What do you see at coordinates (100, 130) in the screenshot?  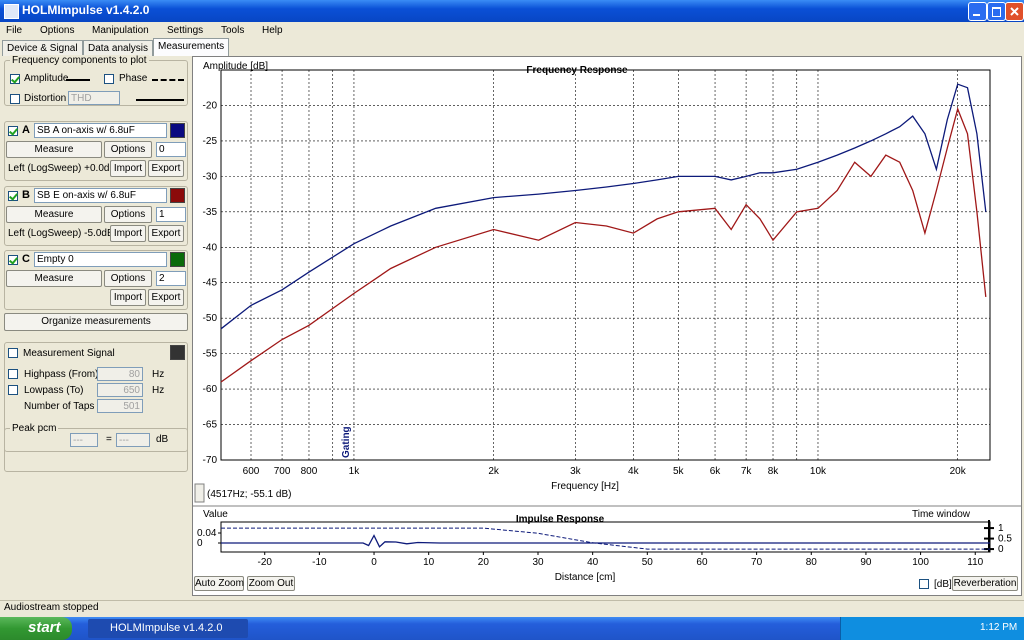 I see `measurement-select: SB A on-axis w/ 6.8uF` at bounding box center [100, 130].